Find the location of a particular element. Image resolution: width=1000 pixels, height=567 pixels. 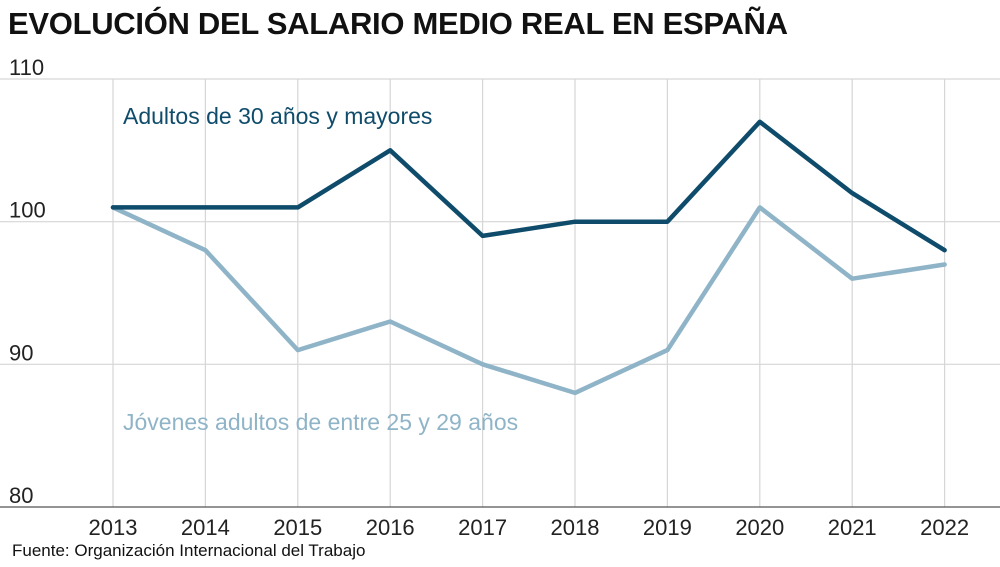

x-tick-label-2015: 2015 is located at coordinates (297, 527).